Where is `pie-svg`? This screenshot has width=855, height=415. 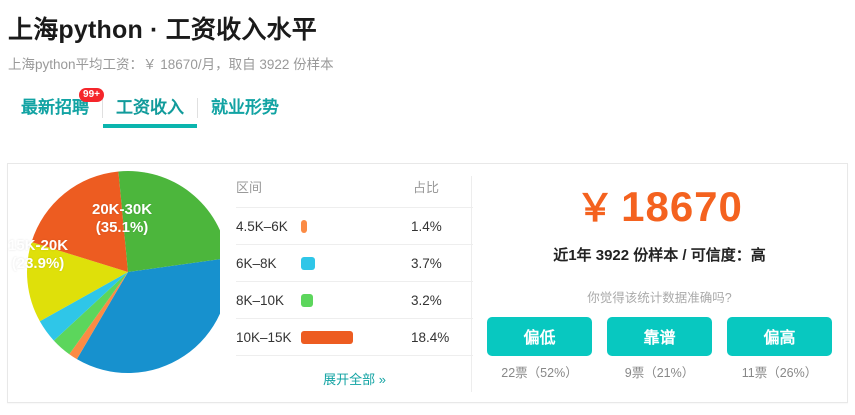
pie-svg is located at coordinates (123, 272).